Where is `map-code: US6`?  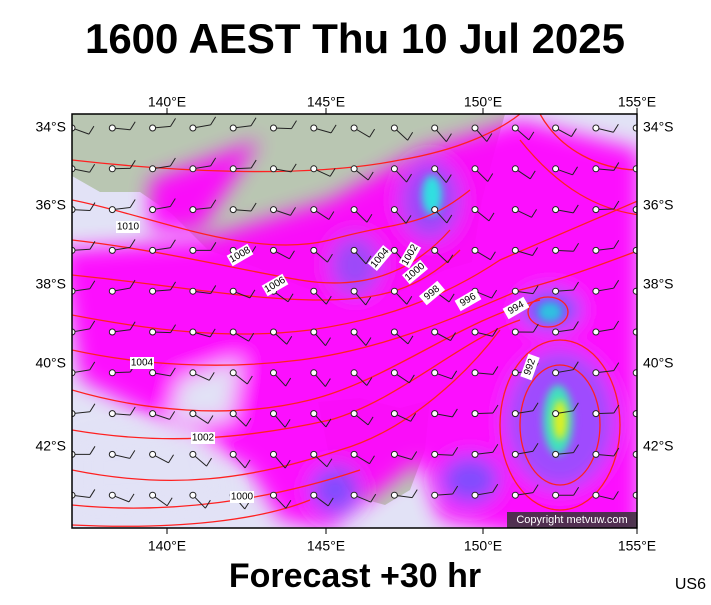 map-code: US6 is located at coordinates (690, 584).